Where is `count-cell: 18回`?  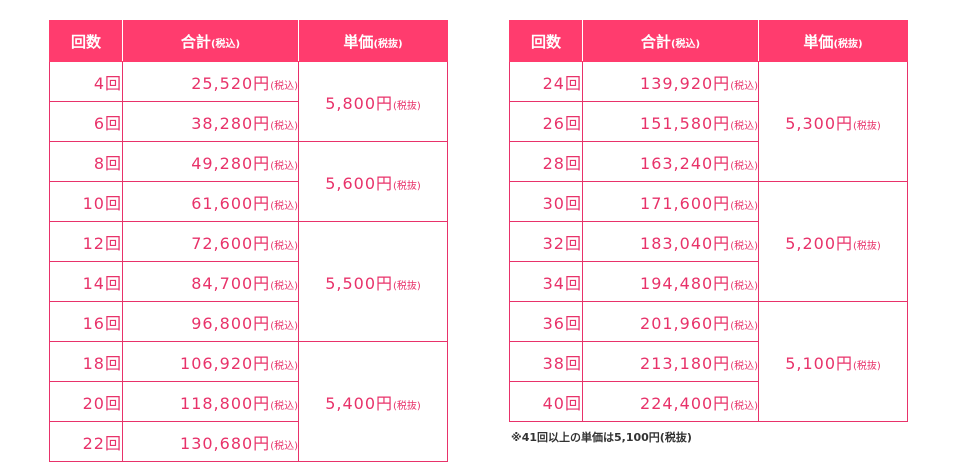 count-cell: 18回 is located at coordinates (86, 361).